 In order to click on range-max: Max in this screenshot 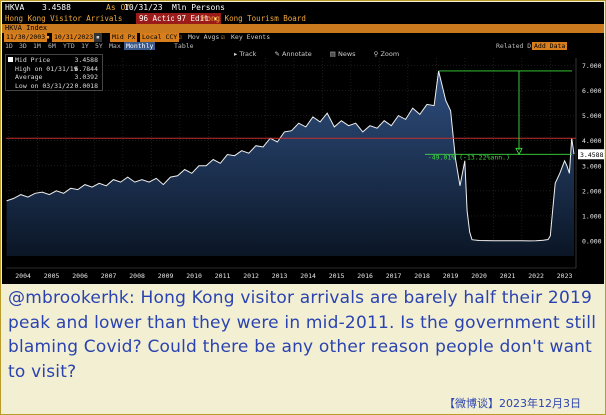, I will do `click(115, 46)`.